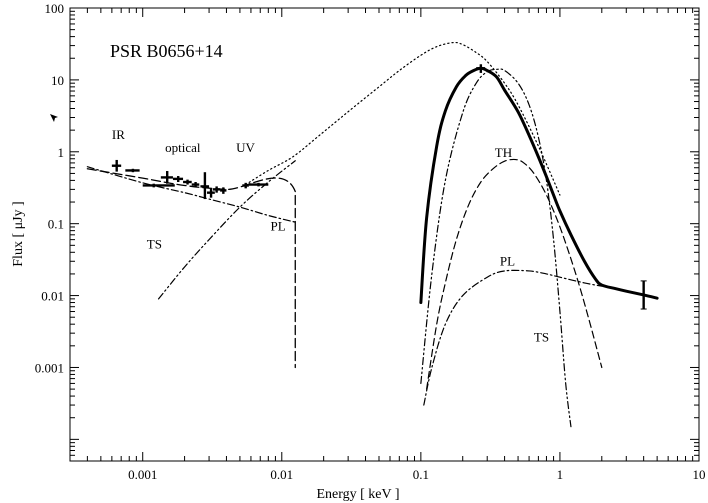 This screenshot has height=503, width=708. I want to click on annotation-optical: optical, so click(183, 147).